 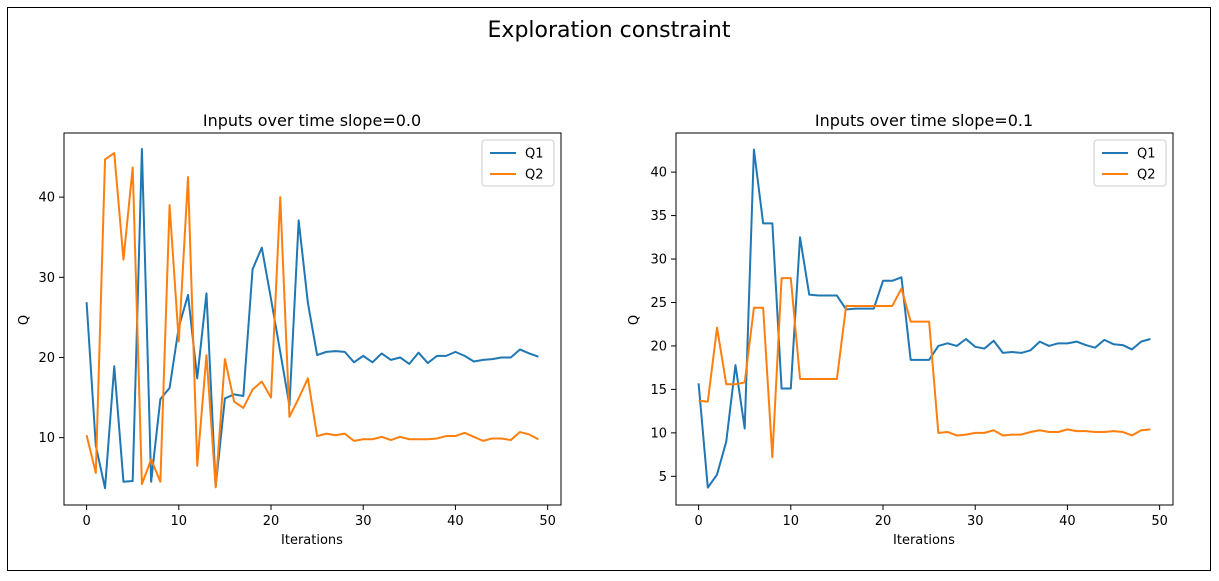 What do you see at coordinates (658, 173) in the screenshot?
I see `subplot-right-ytick-label: 40` at bounding box center [658, 173].